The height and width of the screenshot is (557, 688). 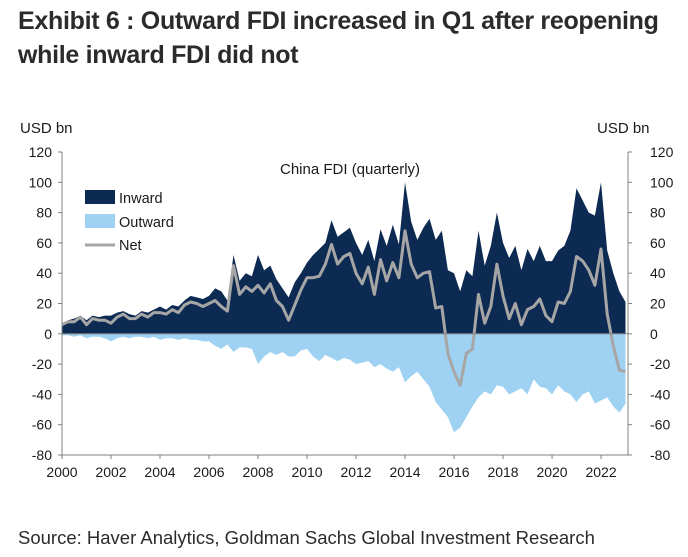 I want to click on y-tick-label-left: 20, so click(x=44, y=304).